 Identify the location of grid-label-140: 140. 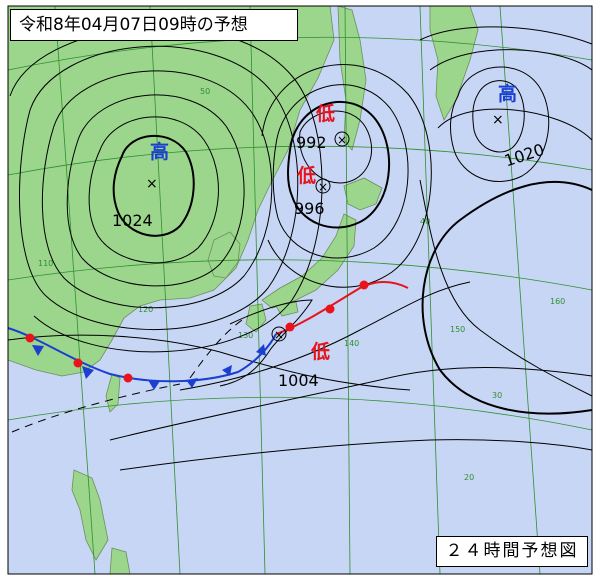
(351, 343).